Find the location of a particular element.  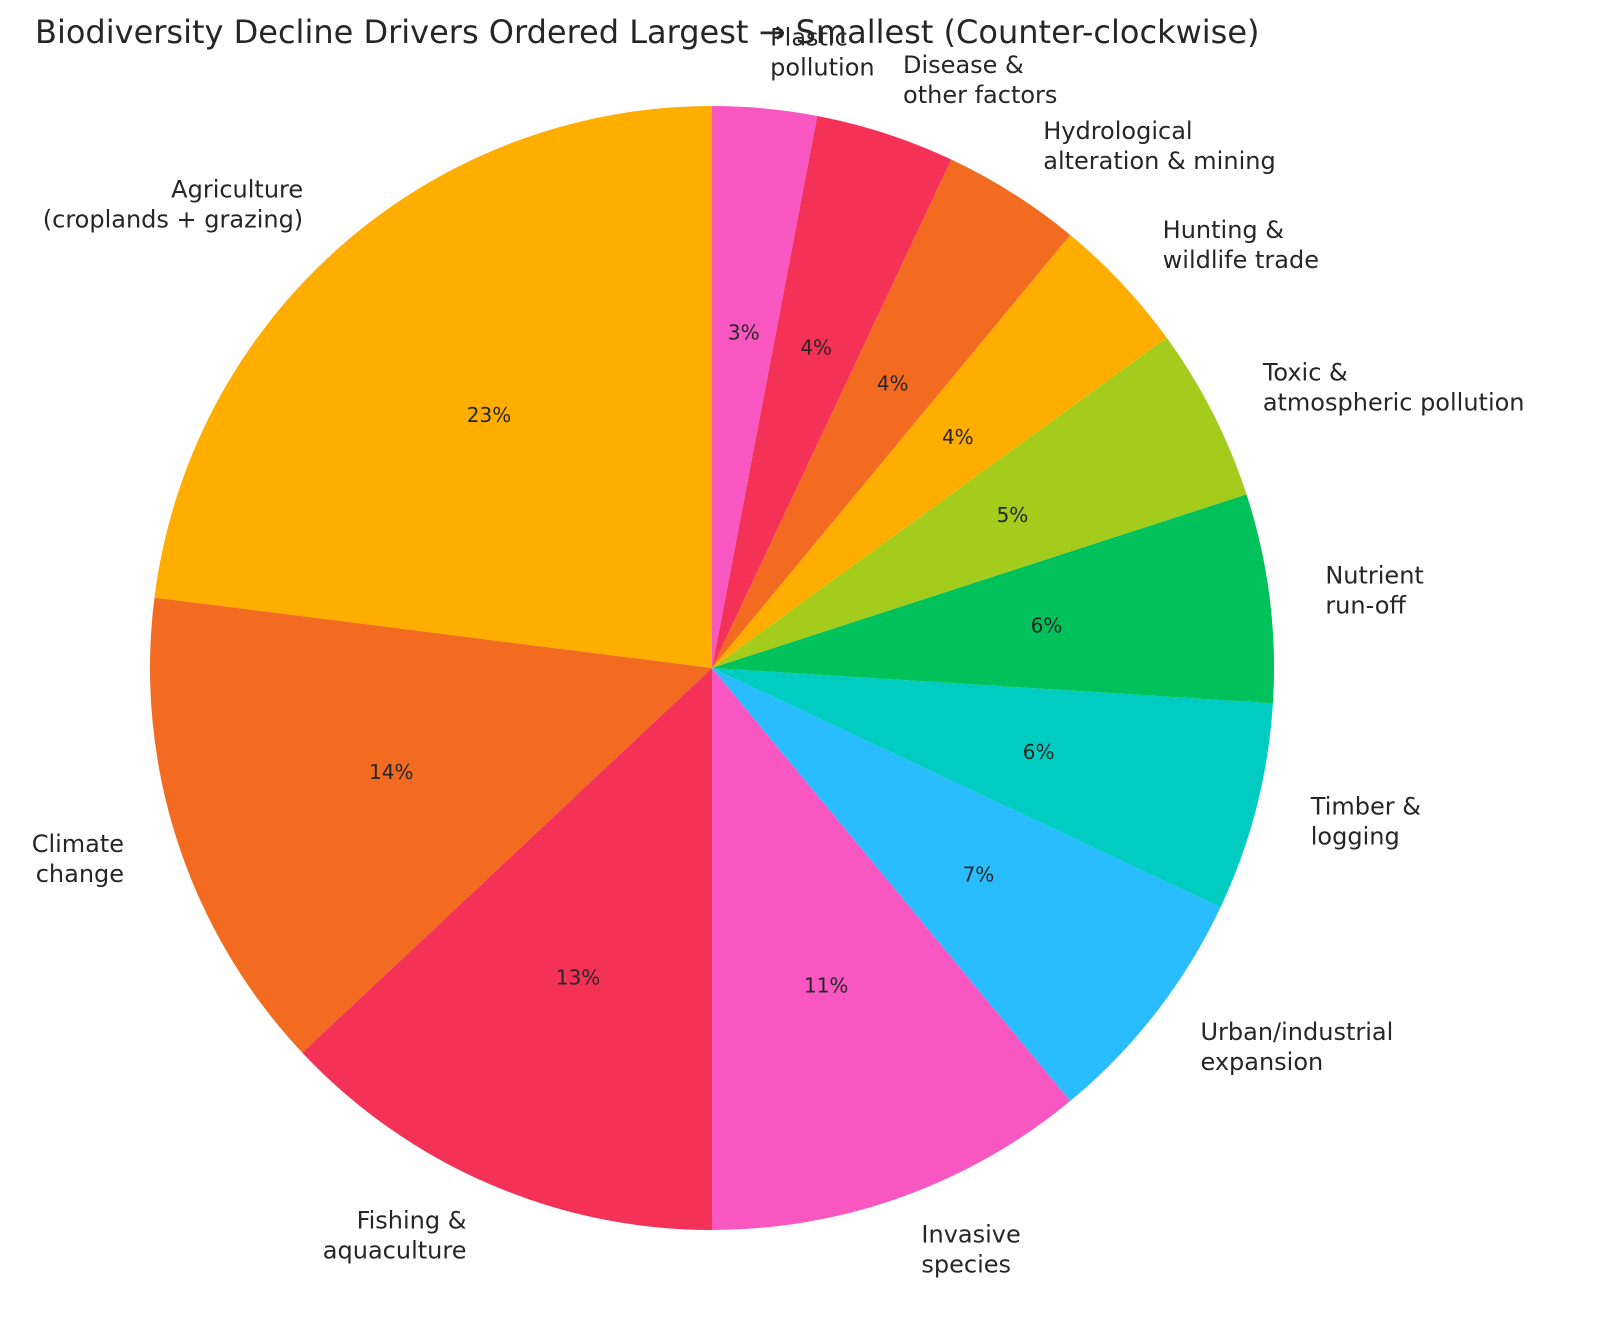

category-label-line: other factors is located at coordinates (980, 95).